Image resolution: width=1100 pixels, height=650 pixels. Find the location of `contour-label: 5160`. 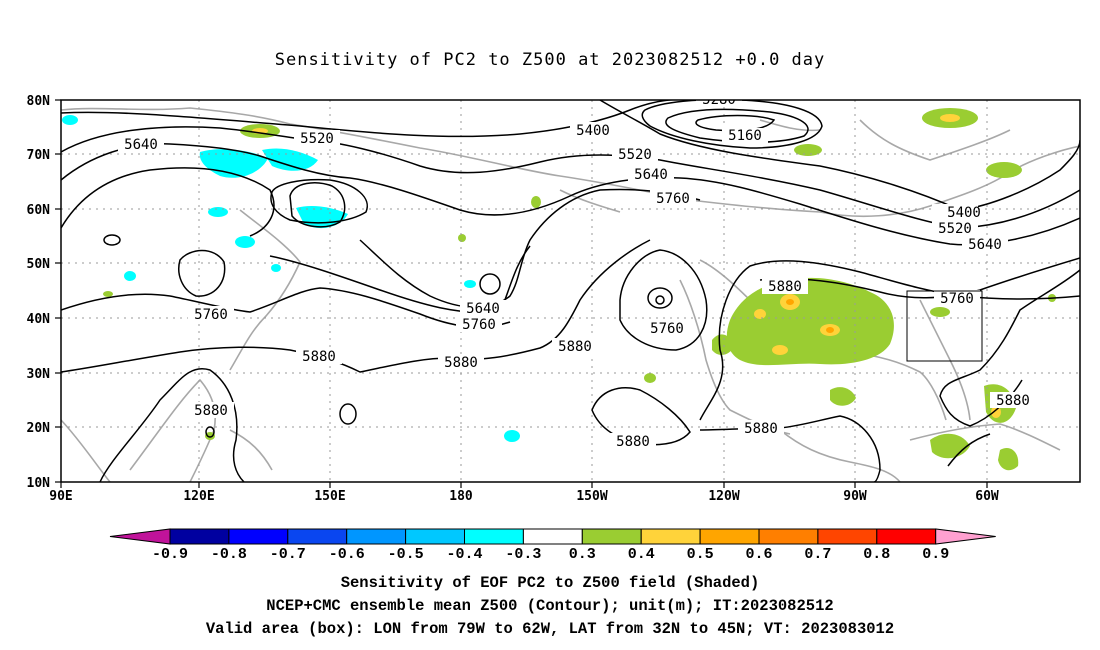

contour-label: 5160 is located at coordinates (745, 136).